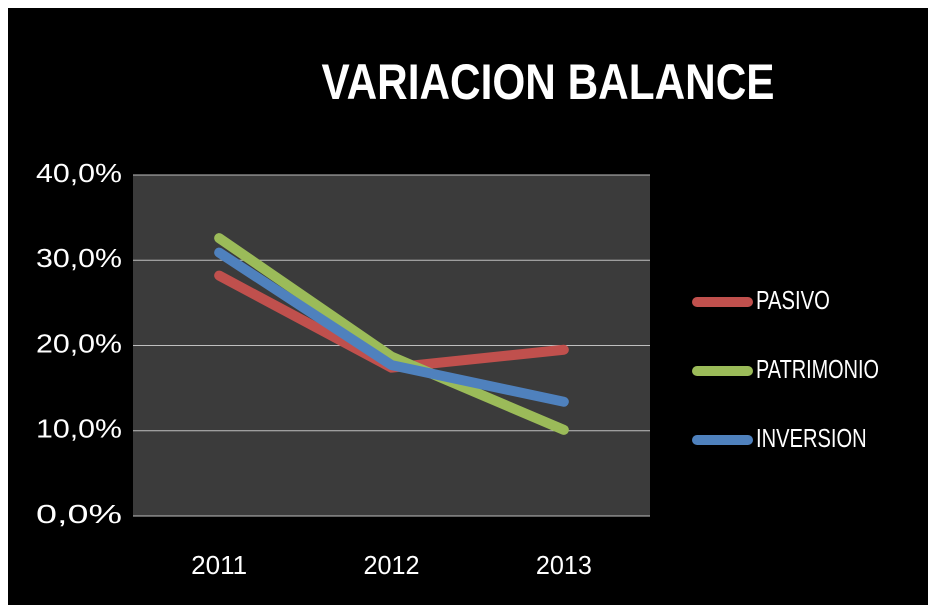 The width and height of the screenshot is (936, 613). Describe the element at coordinates (219, 565) in the screenshot. I see `x-tick-label: 2011` at that location.